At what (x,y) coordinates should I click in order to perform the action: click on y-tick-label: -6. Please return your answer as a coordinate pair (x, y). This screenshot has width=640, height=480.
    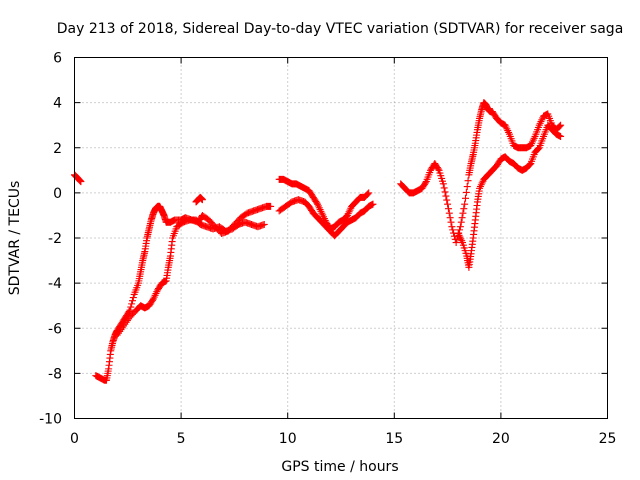
    Looking at the image, I should click on (55, 329).